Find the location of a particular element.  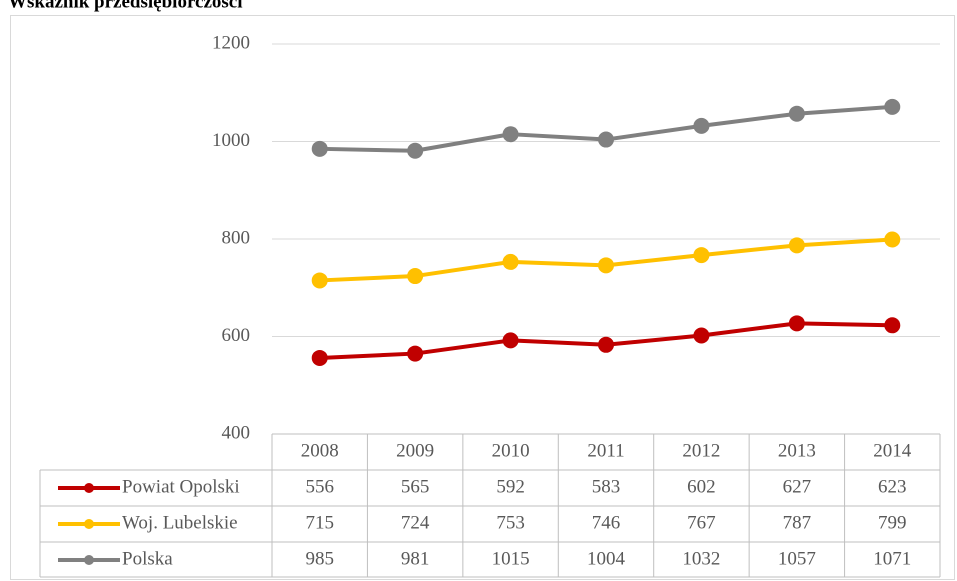

legend-label: Woj. Lubelskie is located at coordinates (180, 522).